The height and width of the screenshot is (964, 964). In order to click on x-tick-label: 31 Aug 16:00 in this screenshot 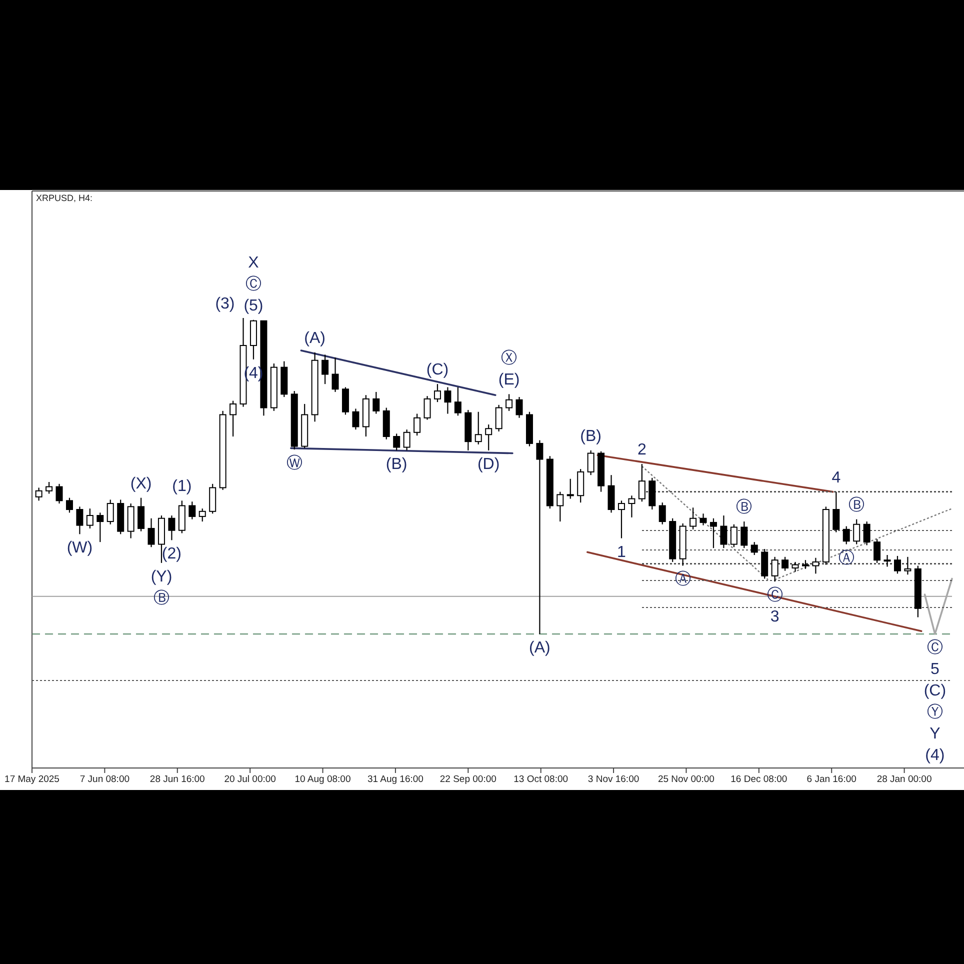, I will do `click(395, 779)`.